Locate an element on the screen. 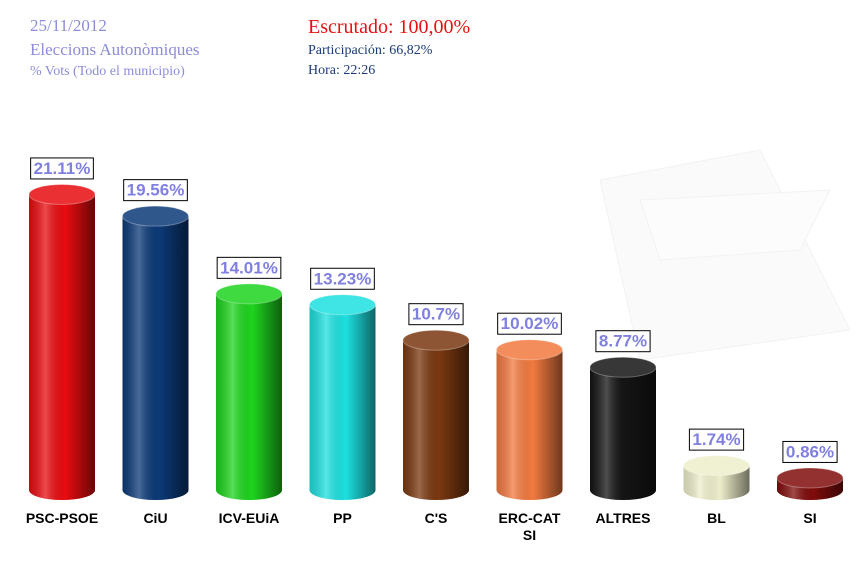  date: 25/11/2012 is located at coordinates (68, 25).